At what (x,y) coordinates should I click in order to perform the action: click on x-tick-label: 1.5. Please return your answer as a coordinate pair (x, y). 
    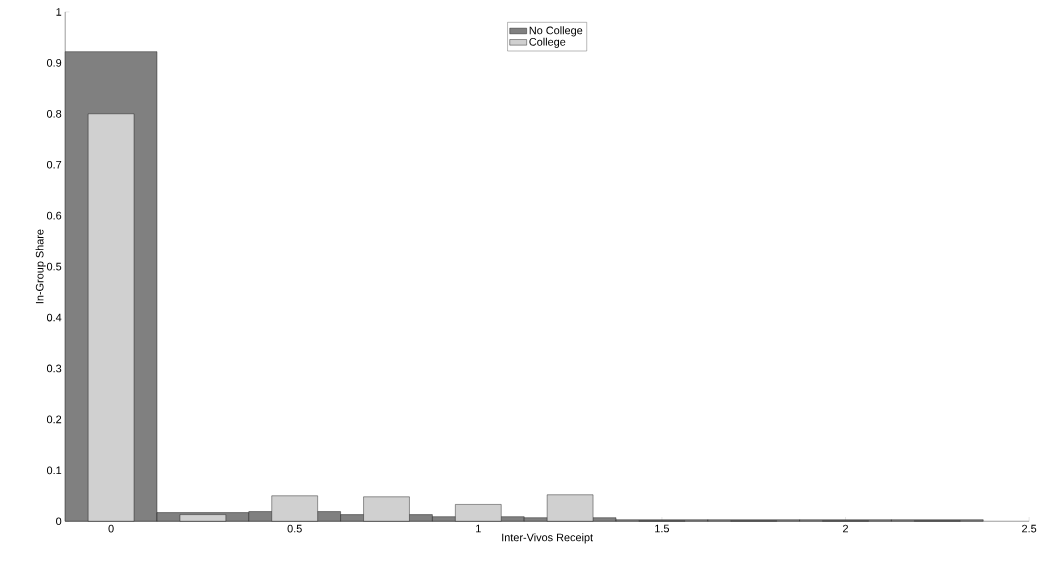
    Looking at the image, I should click on (662, 528).